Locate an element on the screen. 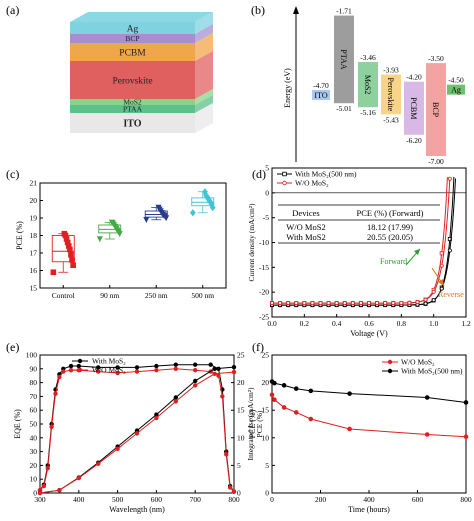 This screenshot has width=474, height=521. level-ptaa: PTAA -1.71 -5.01 is located at coordinates (344, 60).